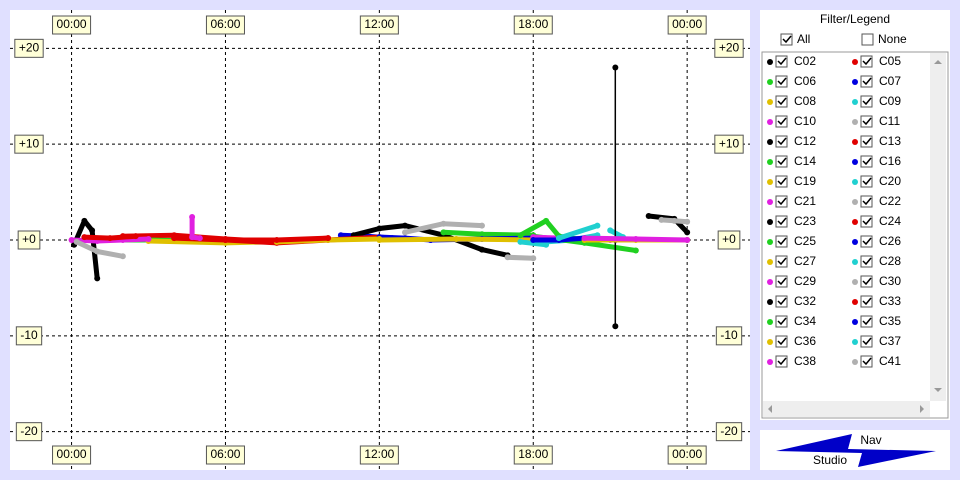 The height and width of the screenshot is (480, 960). What do you see at coordinates (29, 335) in the screenshot?
I see `tick-label: -10` at bounding box center [29, 335].